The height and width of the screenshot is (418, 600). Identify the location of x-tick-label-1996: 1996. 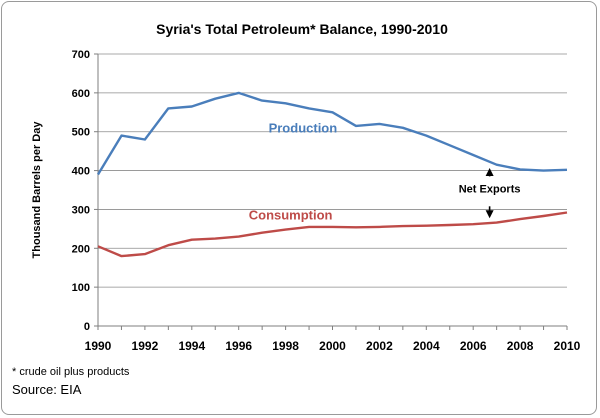
(238, 346).